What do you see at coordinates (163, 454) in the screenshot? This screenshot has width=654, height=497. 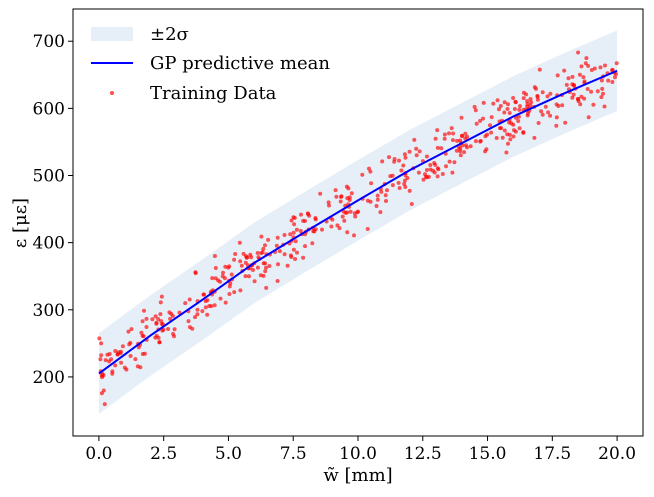 I see `x-tick-label: 2.5` at bounding box center [163, 454].